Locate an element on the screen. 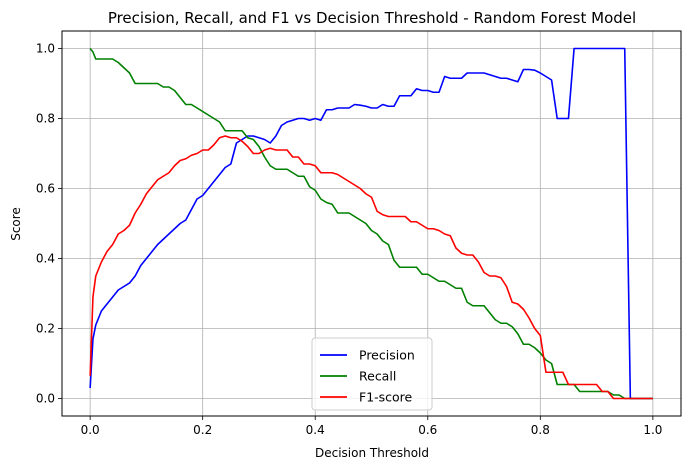  legend-label-f1-score: F1-score is located at coordinates (386, 397).